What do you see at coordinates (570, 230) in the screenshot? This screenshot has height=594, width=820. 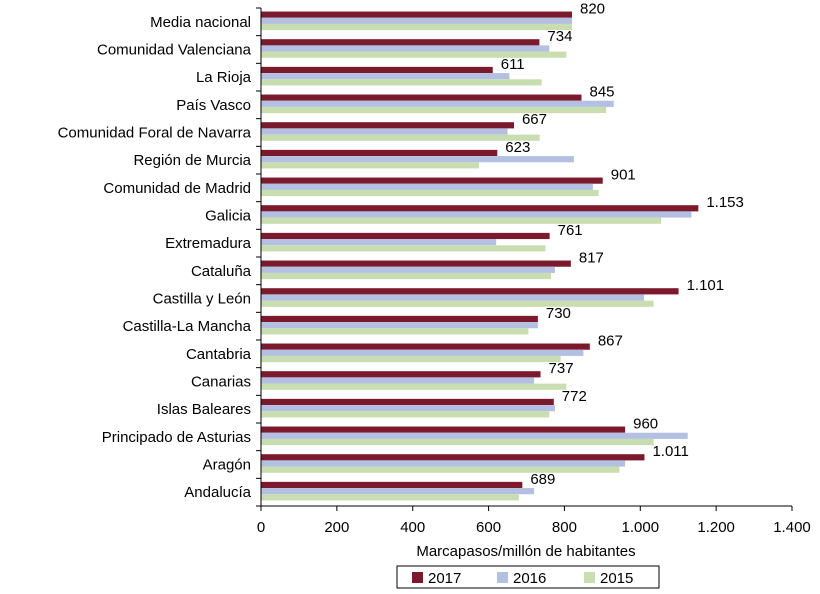 I see `data-label: 761` at bounding box center [570, 230].